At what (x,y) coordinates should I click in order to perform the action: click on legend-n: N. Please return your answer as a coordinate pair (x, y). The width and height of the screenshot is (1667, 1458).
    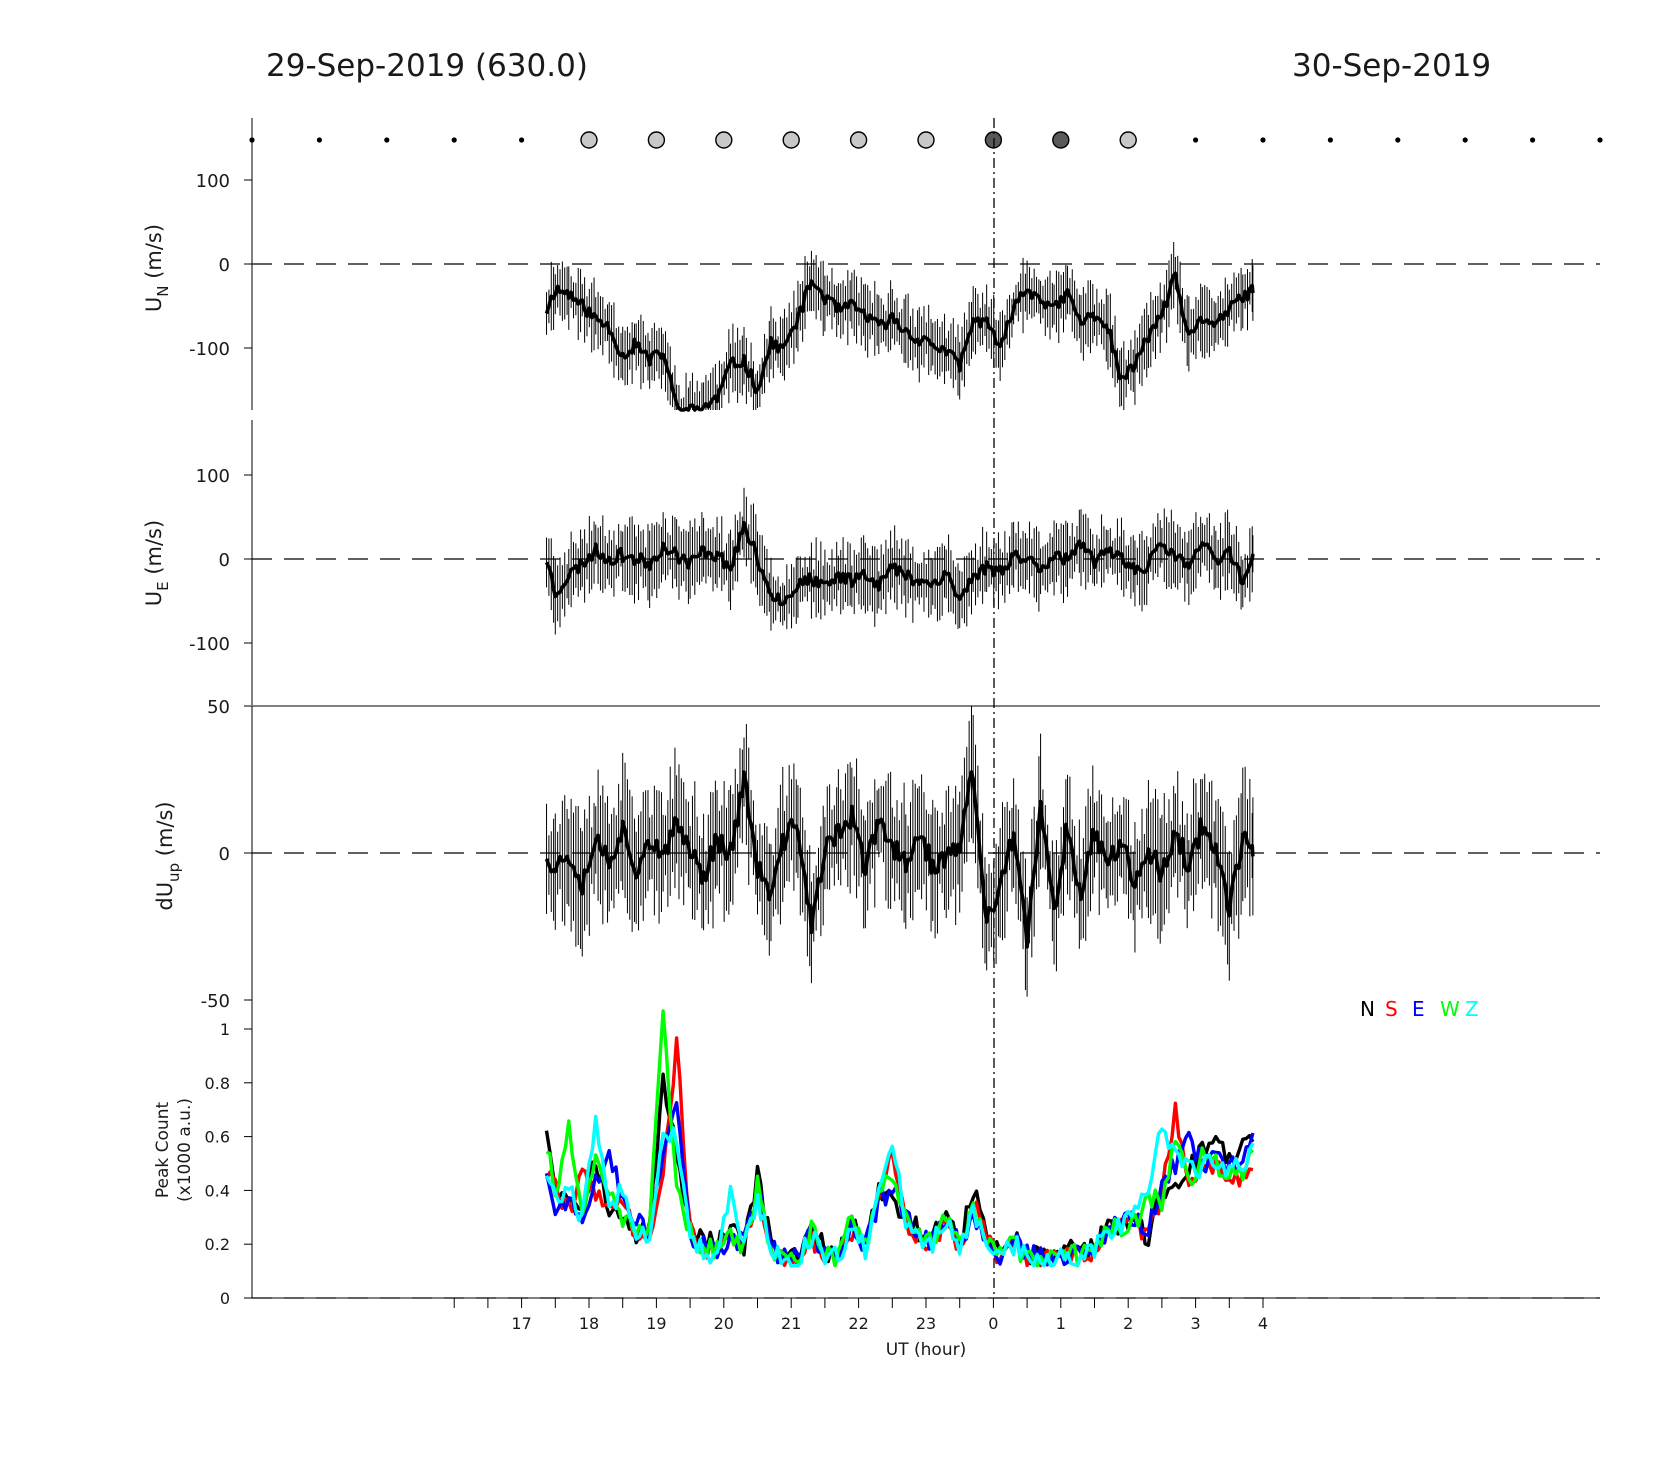
    Looking at the image, I should click on (1367, 1009).